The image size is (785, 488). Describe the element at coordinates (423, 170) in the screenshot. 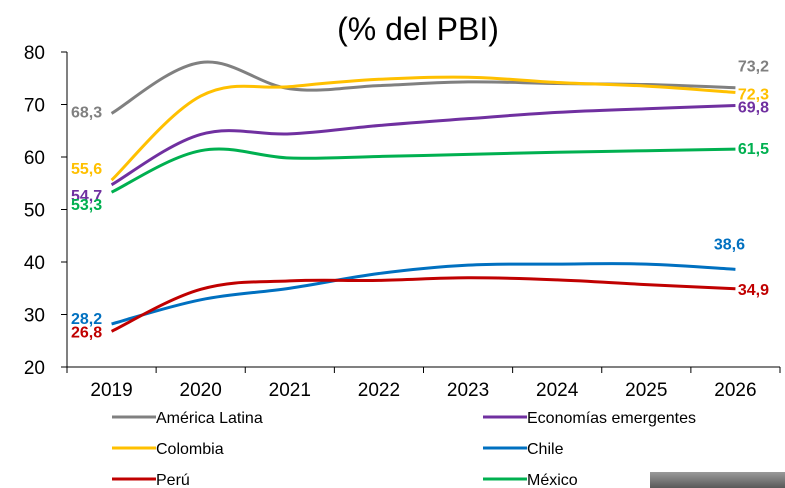

I see `series-line-m-xico` at that location.